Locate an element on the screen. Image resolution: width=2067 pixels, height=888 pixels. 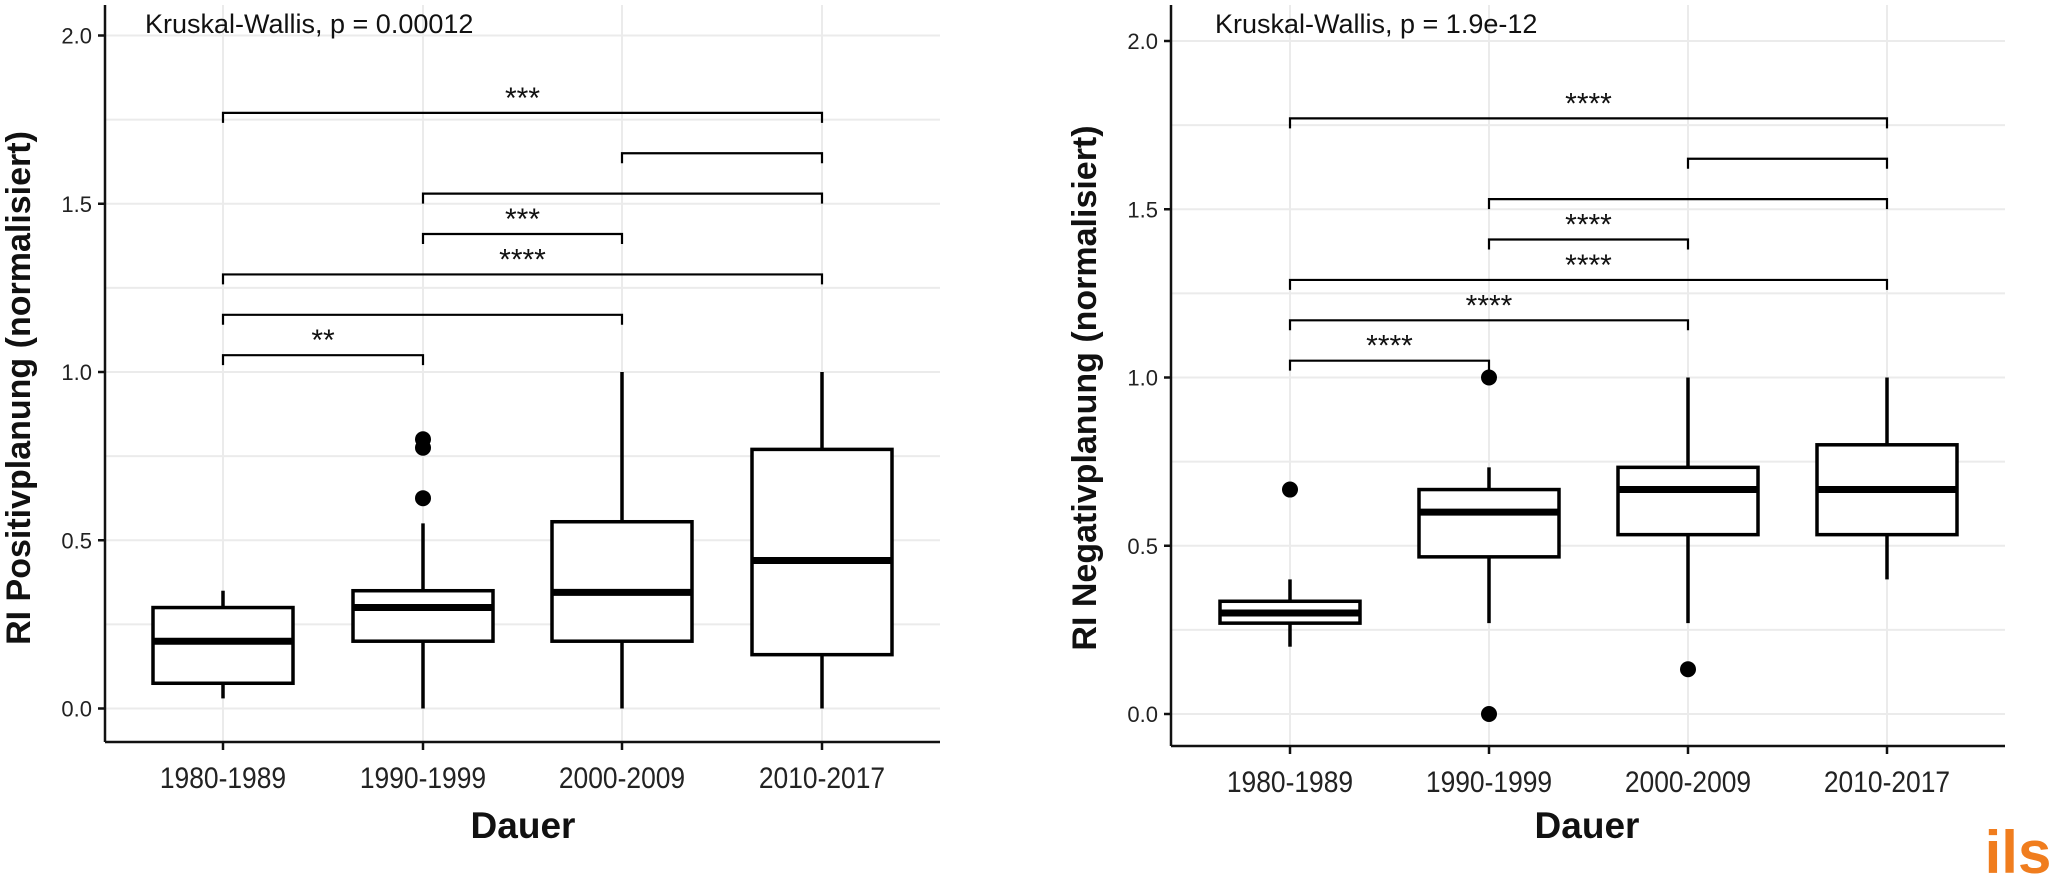
x-axis-title-right: Dauer is located at coordinates (1587, 825).